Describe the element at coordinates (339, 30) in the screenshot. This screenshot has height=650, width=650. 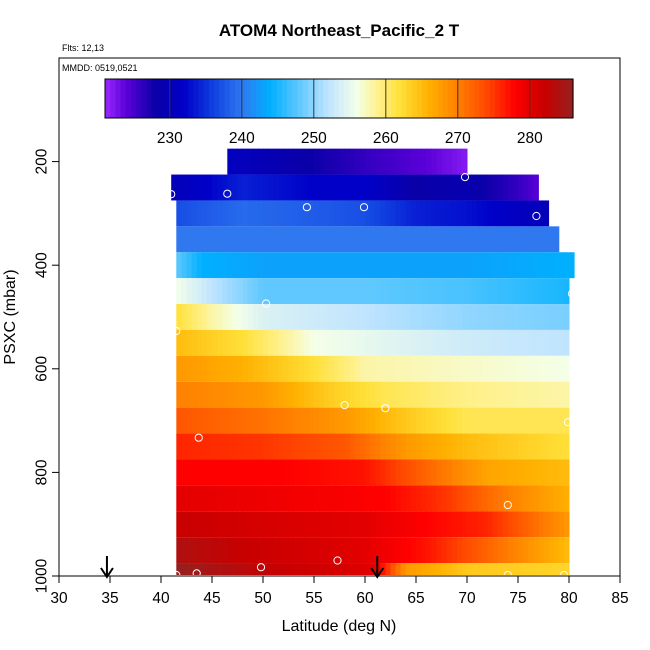
I see `chart-title: ATOM4 Northeast_Pacific_2 T` at that location.